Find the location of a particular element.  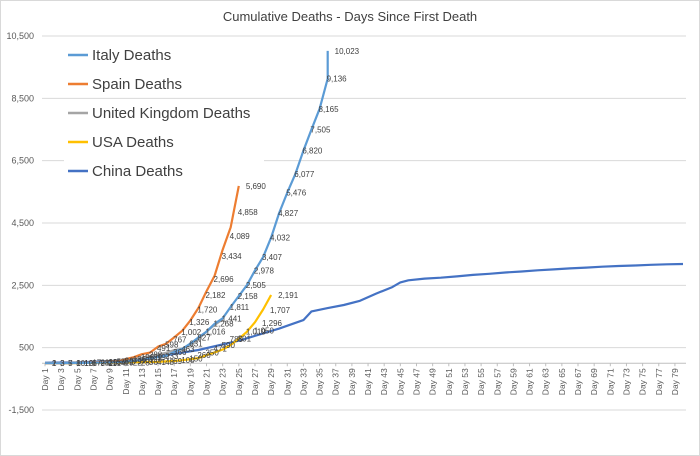

data-label: 1,296 is located at coordinates (272, 323).